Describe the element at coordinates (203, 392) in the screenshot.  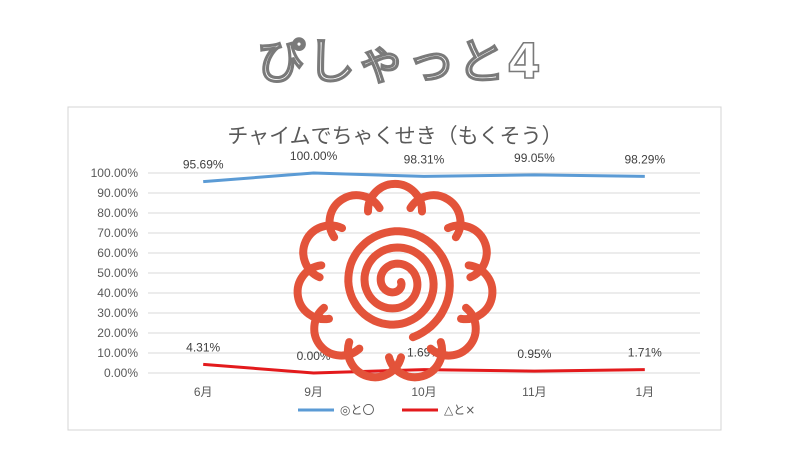
I see `x-tick-label: 6月` at that location.